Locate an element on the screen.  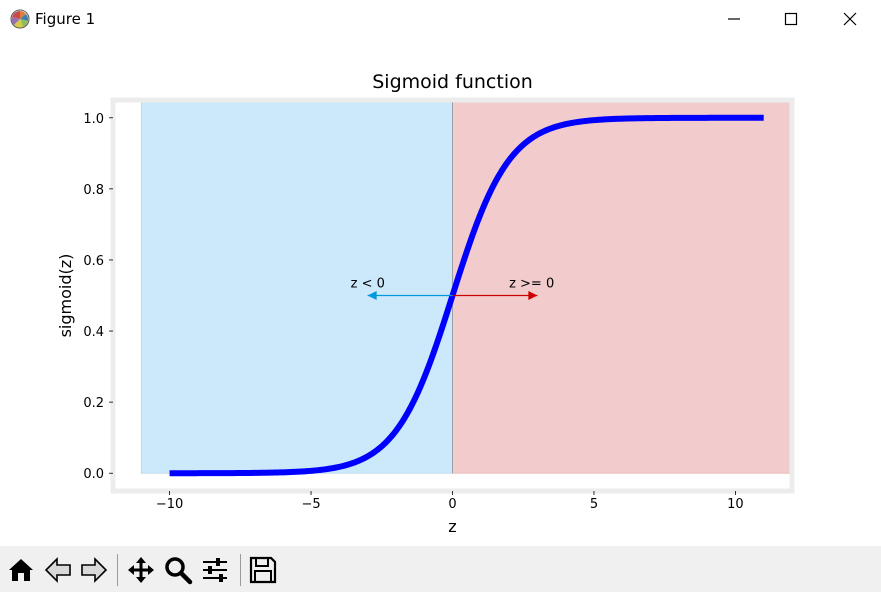
y-tick-label: 0.8 is located at coordinates (93, 190).